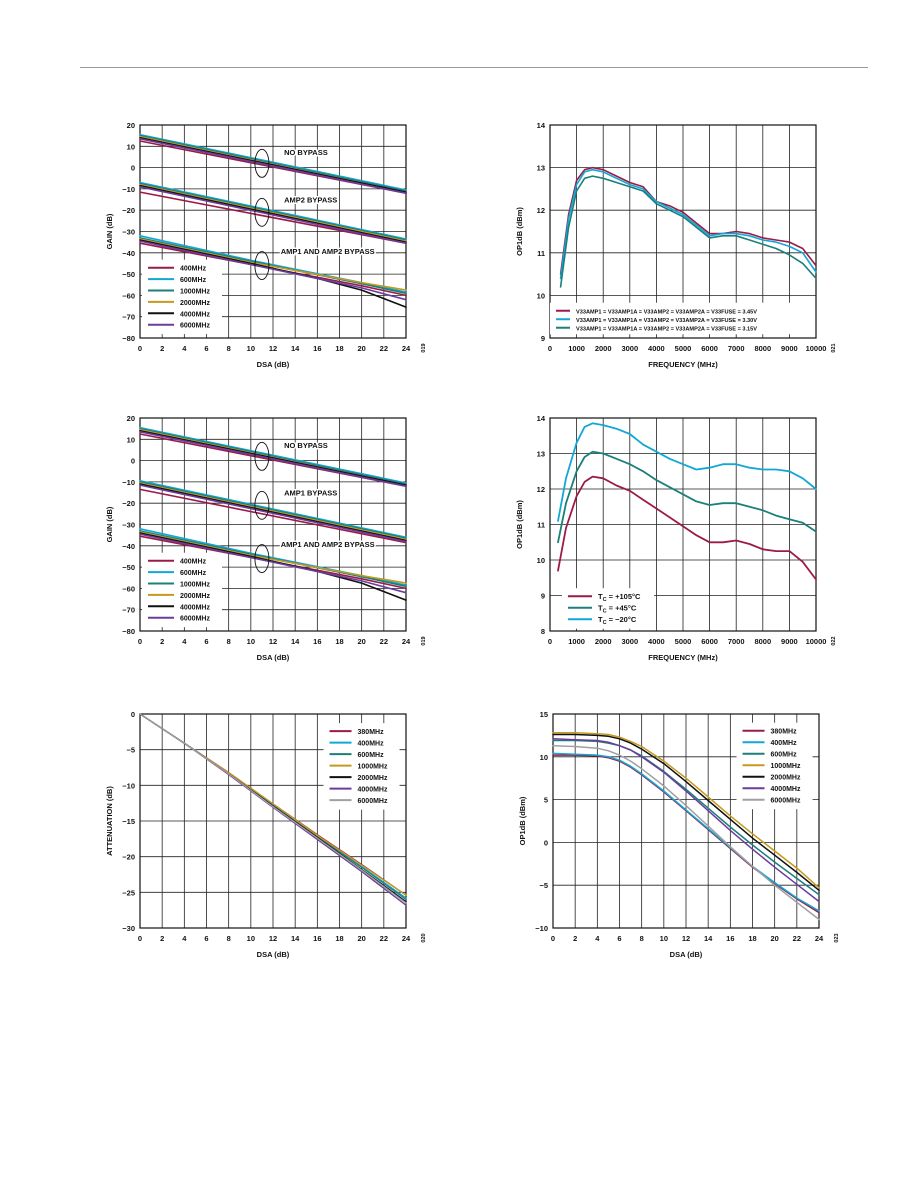 Image resolution: width=918 pixels, height=1188 pixels. What do you see at coordinates (133, 714) in the screenshot?
I see `y-tick-label: 0` at bounding box center [133, 714].